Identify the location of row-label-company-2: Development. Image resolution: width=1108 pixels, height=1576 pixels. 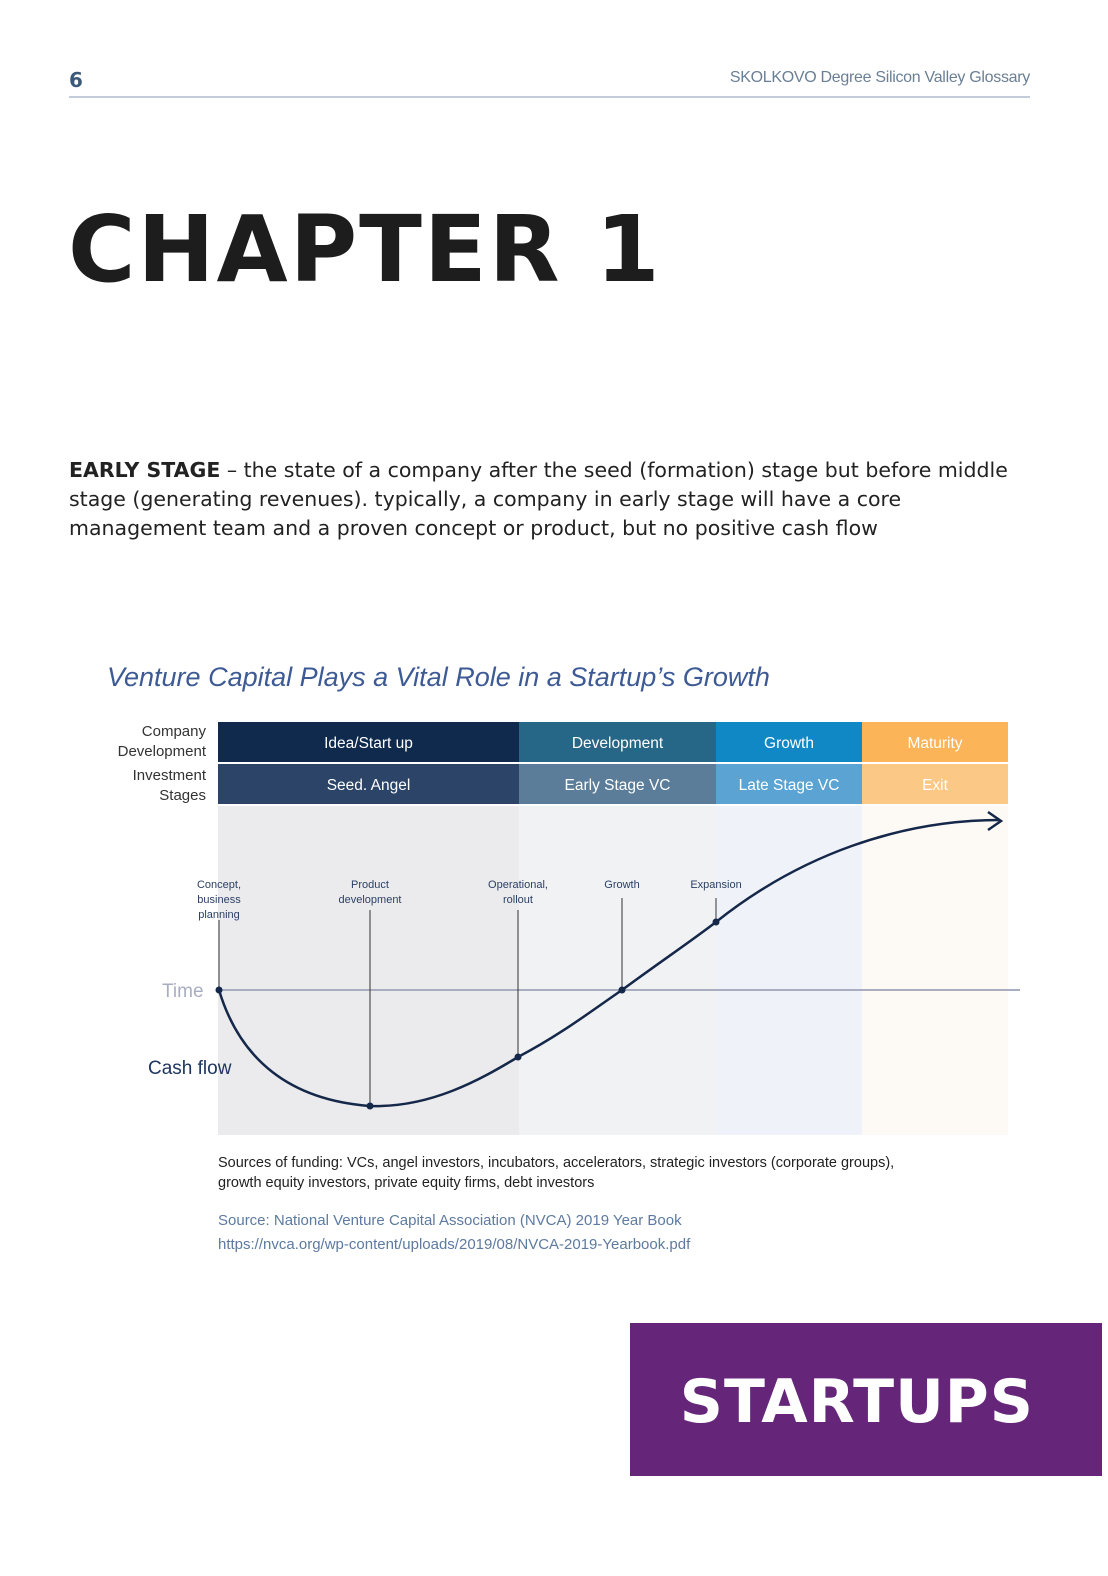
(162, 751).